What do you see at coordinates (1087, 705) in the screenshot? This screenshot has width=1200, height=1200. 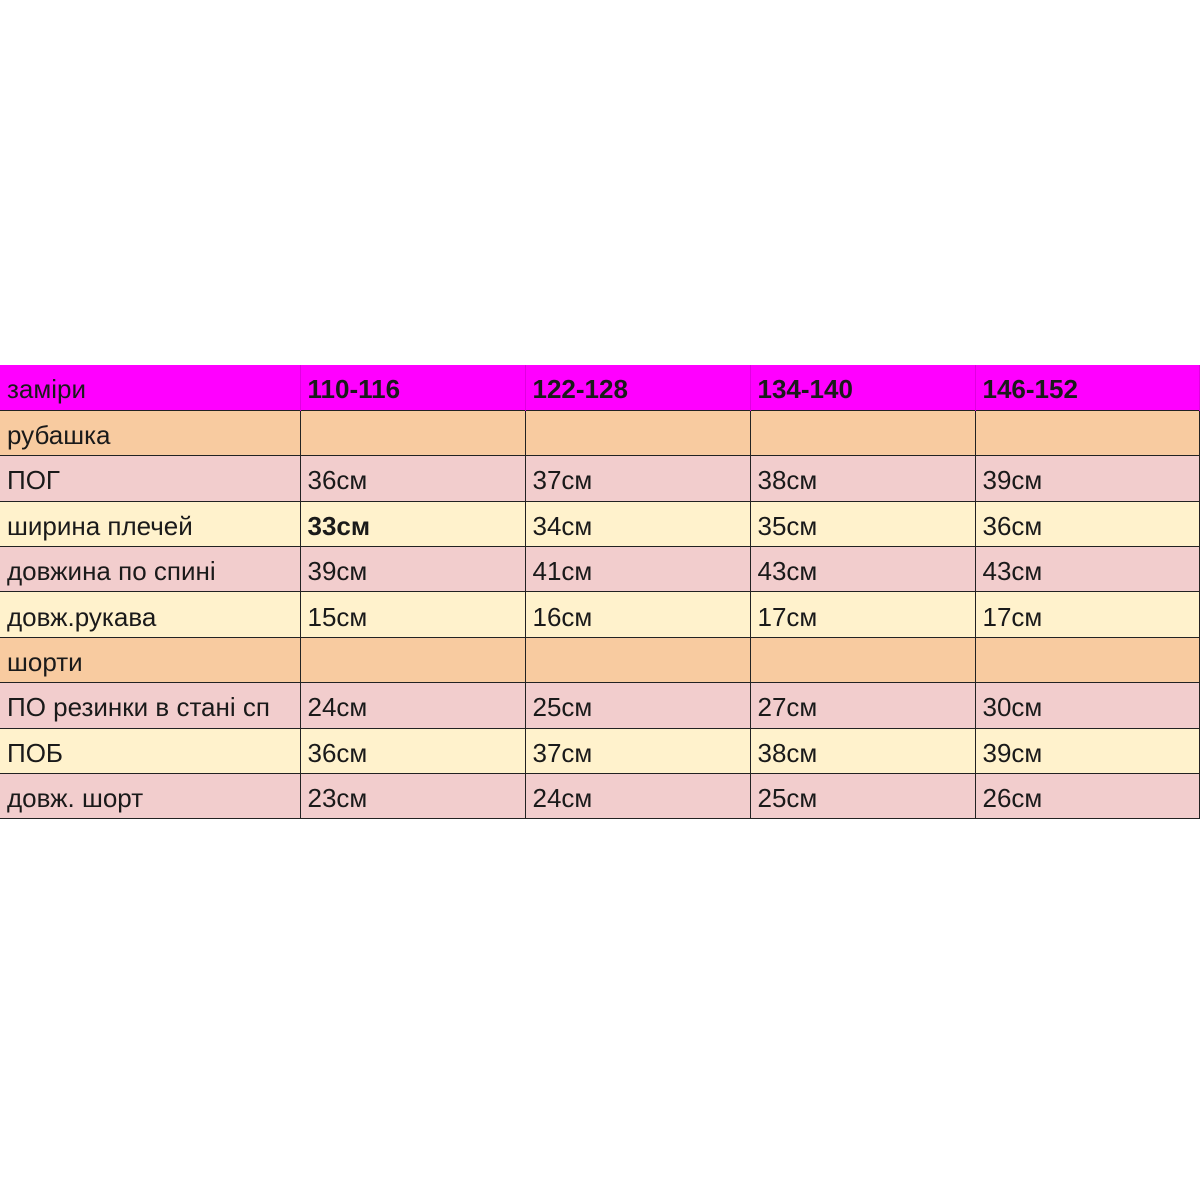 I see `cell-value: 30см` at bounding box center [1087, 705].